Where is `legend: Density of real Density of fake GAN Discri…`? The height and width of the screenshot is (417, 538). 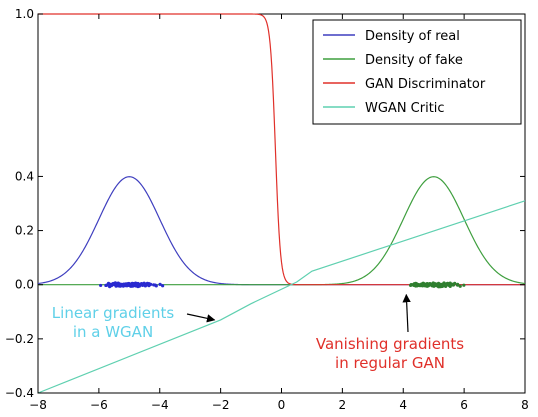 legend: Density of real Density of fake GAN Discri… is located at coordinates (417, 72).